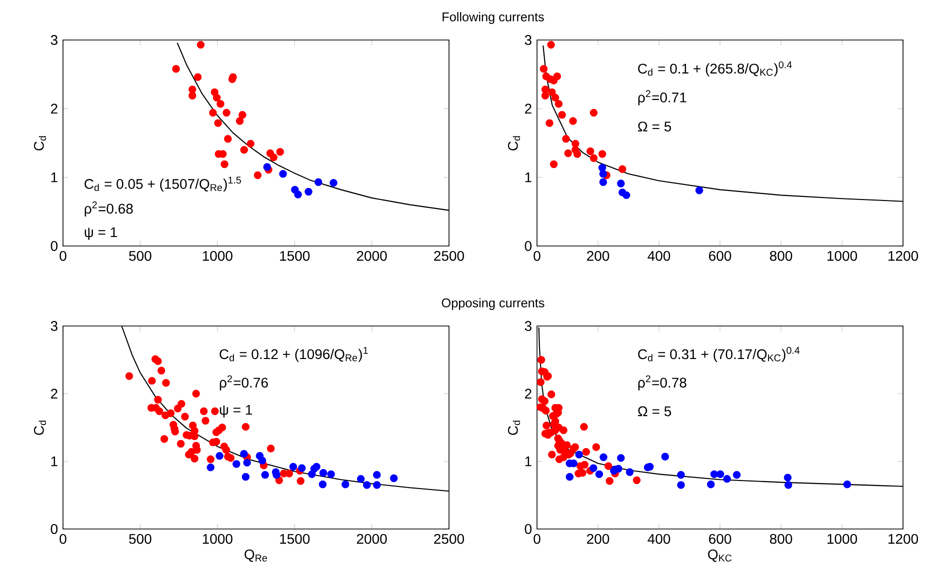  What do you see at coordinates (244, 382) in the screenshot?
I see `annotation: ρ$^{2}$=0.76` at bounding box center [244, 382].